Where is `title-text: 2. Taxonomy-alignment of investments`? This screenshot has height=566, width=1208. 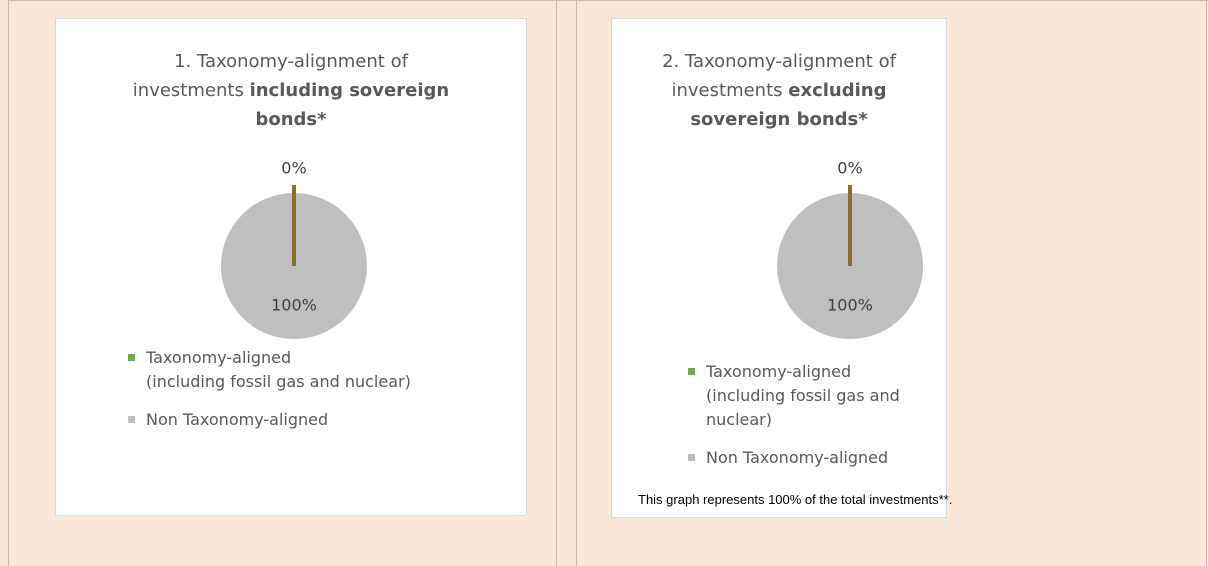 title-text: 2. Taxonomy-alignment of investments is located at coordinates (779, 76).